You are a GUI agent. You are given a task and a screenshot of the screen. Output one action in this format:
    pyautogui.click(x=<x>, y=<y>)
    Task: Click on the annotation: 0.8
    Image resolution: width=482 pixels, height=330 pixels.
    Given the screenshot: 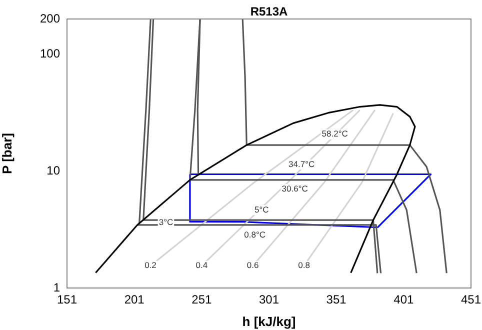 What is the action you would take?
    pyautogui.click(x=304, y=265)
    